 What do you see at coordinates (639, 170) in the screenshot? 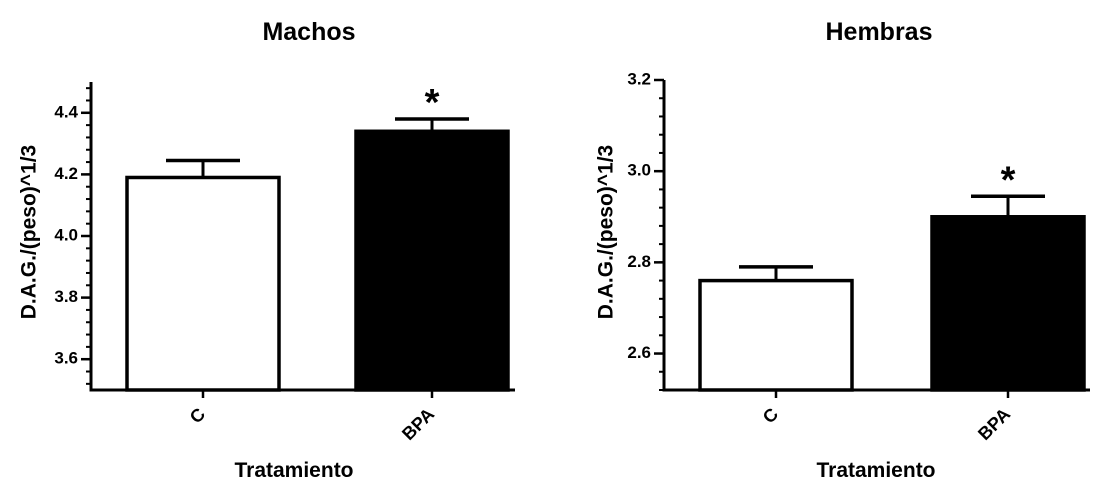
I see `y-tick-label: 3.0` at bounding box center [639, 170].